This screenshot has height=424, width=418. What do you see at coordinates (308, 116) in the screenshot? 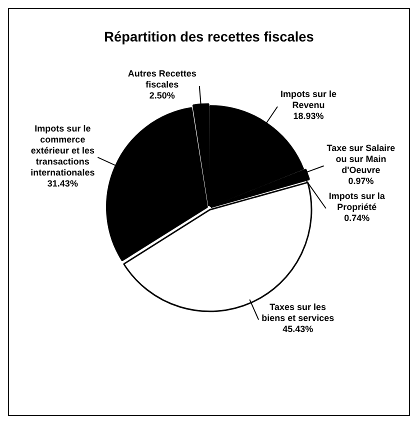
I see `data-label: 18.93%` at bounding box center [308, 116].